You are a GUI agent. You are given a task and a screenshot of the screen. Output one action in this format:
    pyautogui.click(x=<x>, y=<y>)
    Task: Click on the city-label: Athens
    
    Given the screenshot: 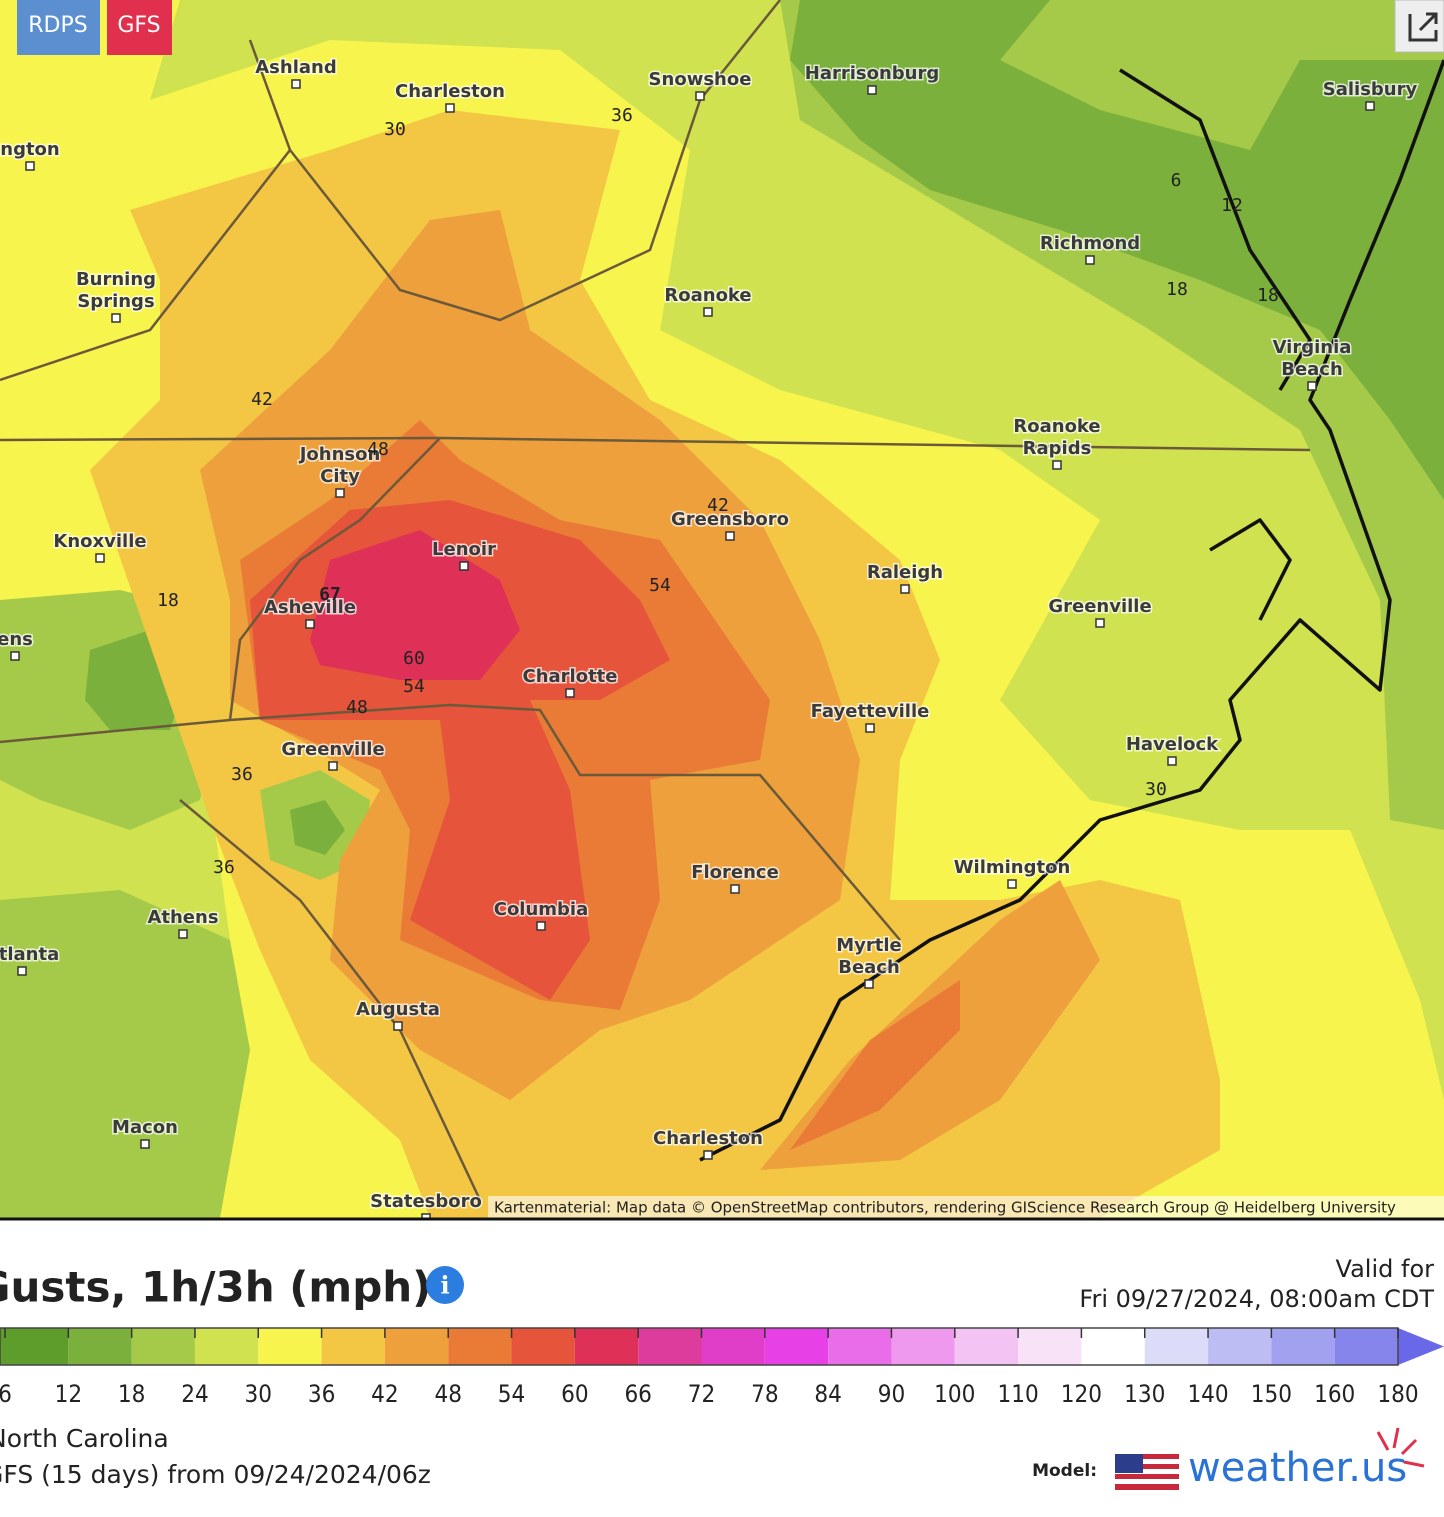 What is the action you would take?
    pyautogui.click(x=182, y=917)
    